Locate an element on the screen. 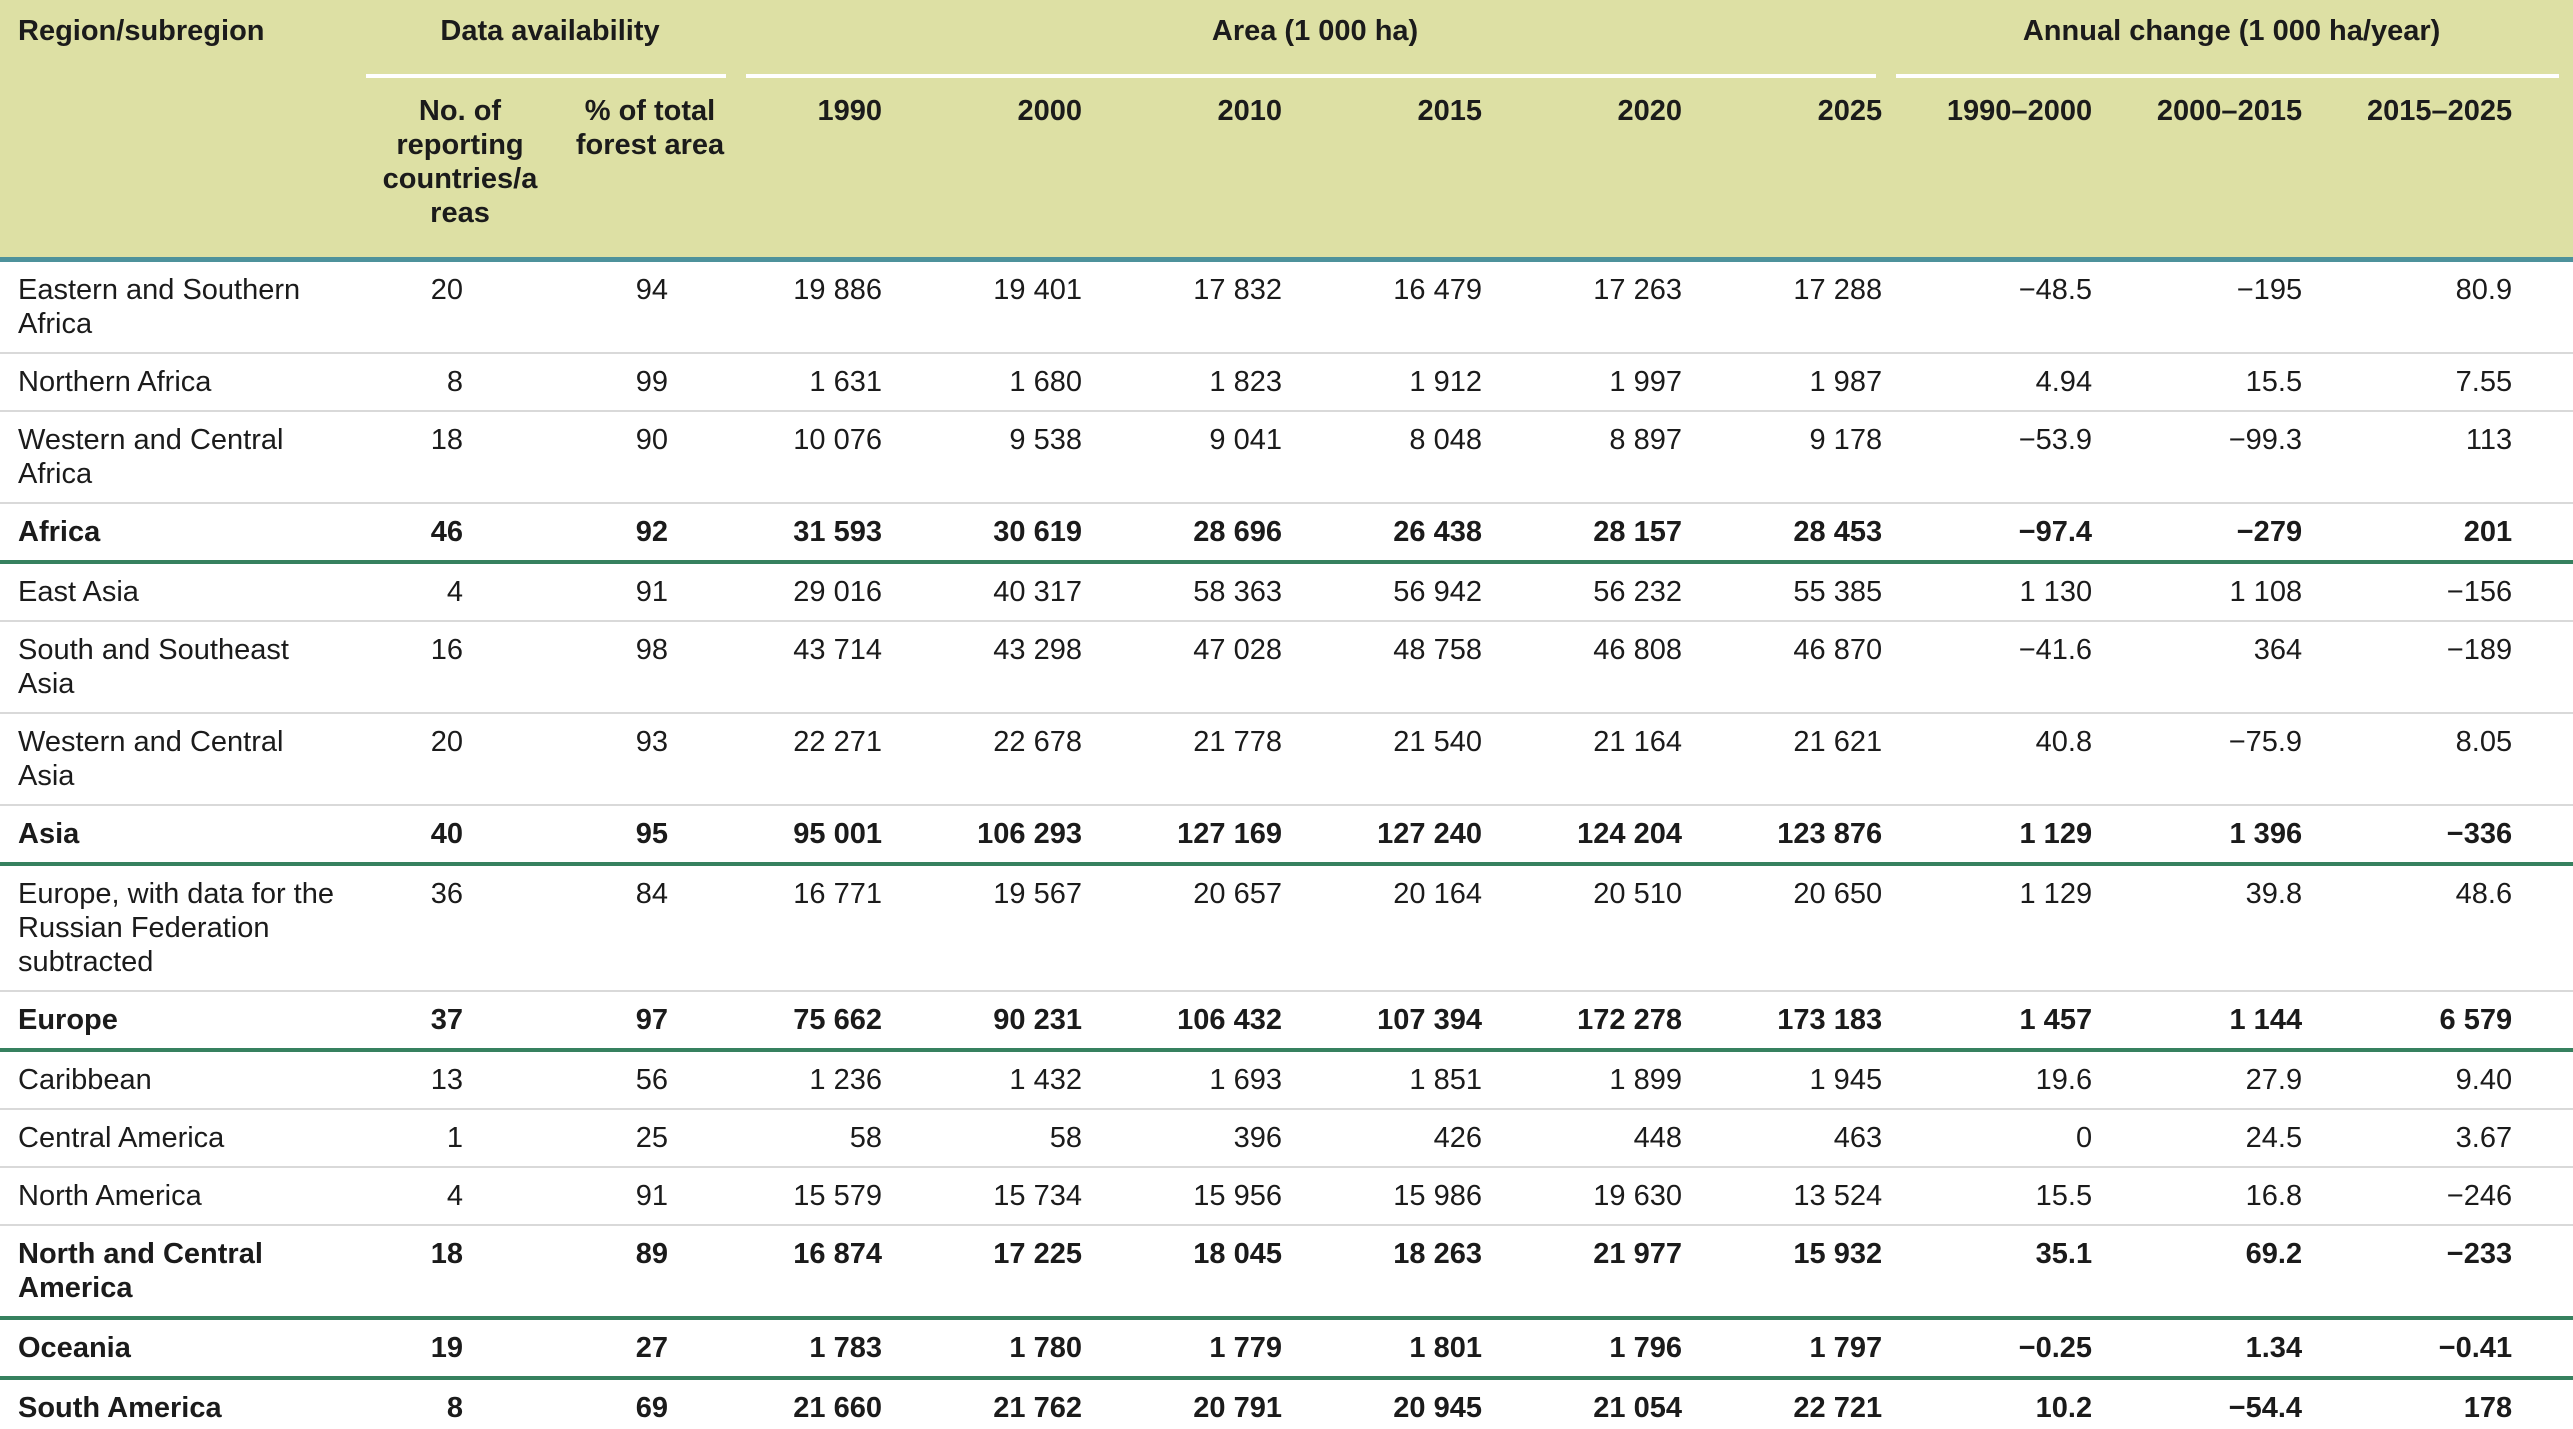 Image resolution: width=2573 pixels, height=1429 pixels. value-cell: 9 041 is located at coordinates (1190, 456).